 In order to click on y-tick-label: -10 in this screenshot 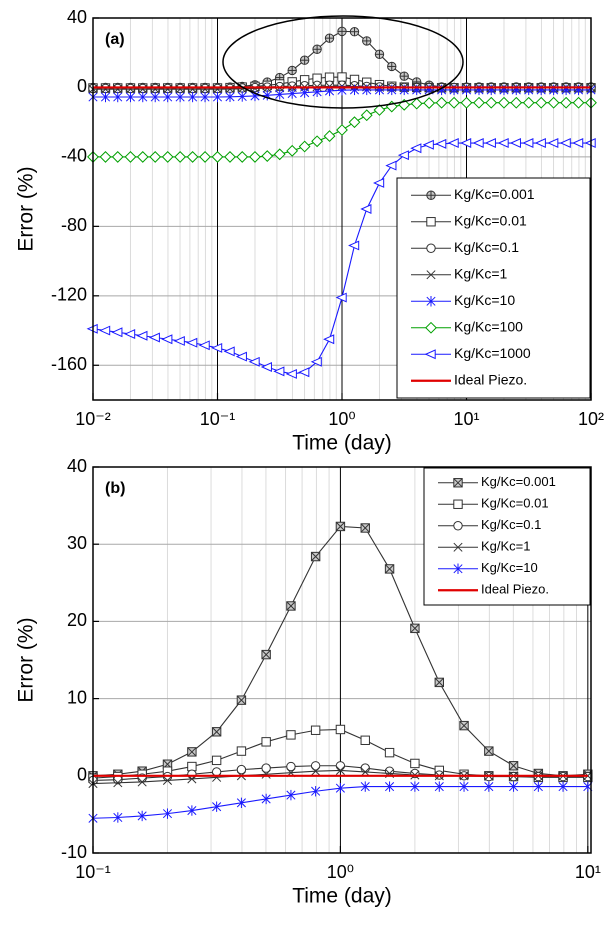, I will do `click(74, 852)`.